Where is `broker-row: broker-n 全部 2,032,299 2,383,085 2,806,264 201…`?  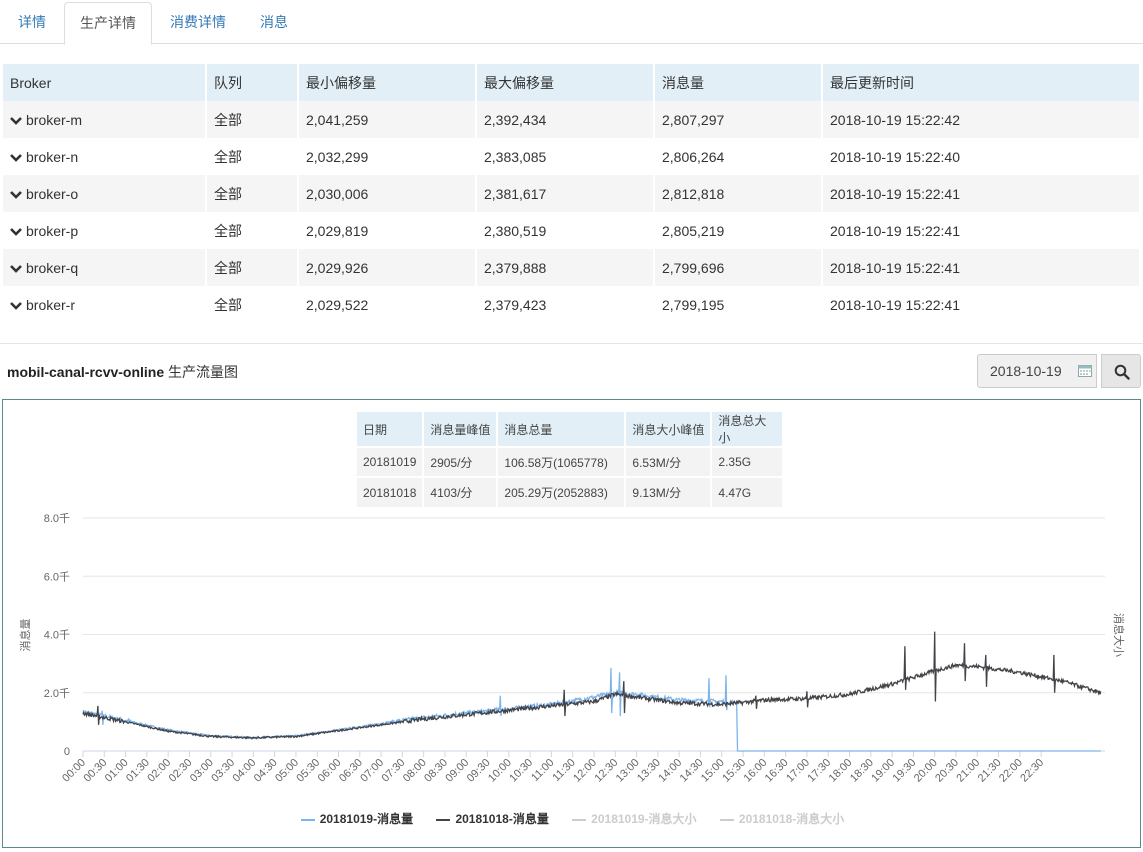
broker-row: broker-n 全部 2,032,299 2,383,085 2,806,264 201… is located at coordinates (572, 156).